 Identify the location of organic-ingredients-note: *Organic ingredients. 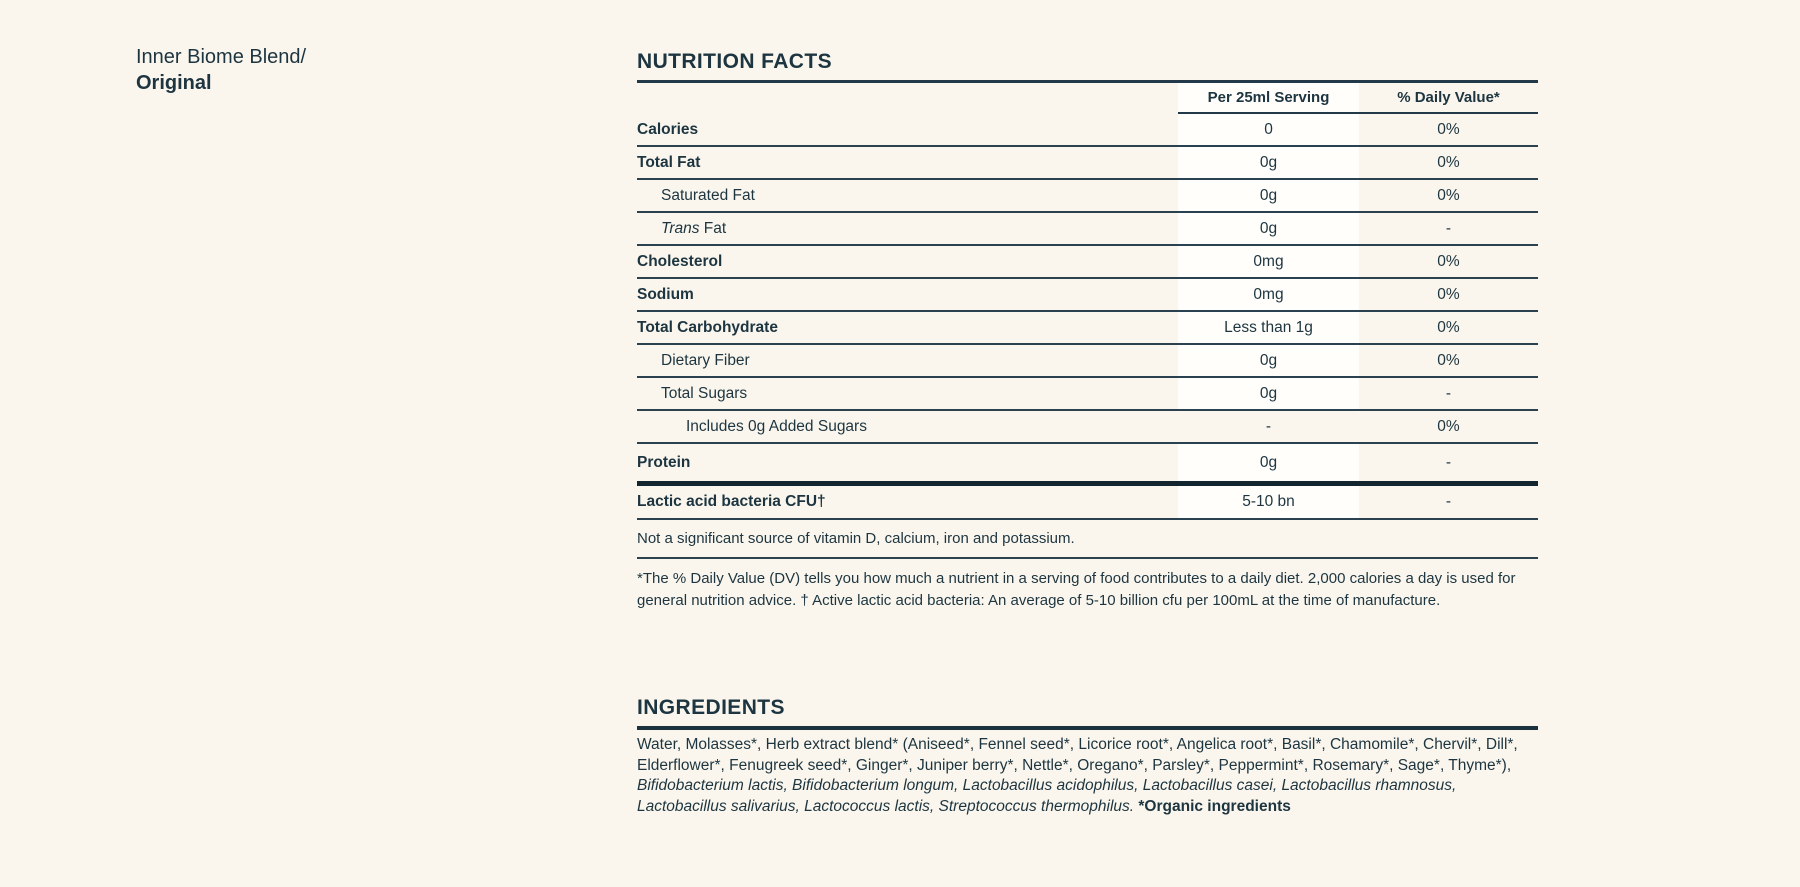
(1212, 806).